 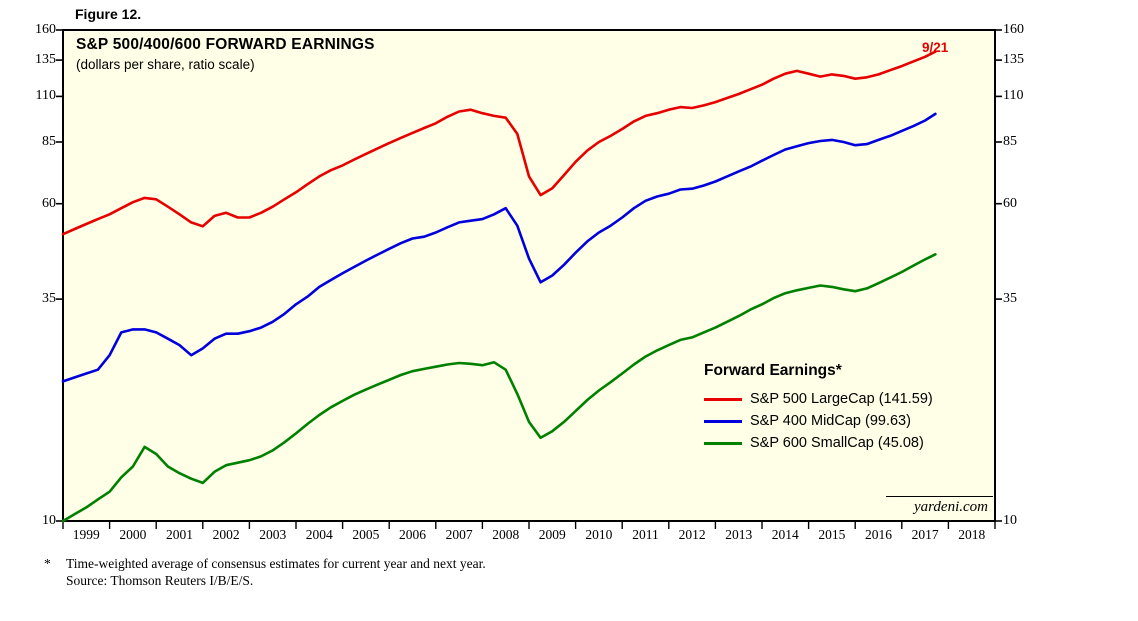 What do you see at coordinates (832, 534) in the screenshot?
I see `x-axis-label: 2015` at bounding box center [832, 534].